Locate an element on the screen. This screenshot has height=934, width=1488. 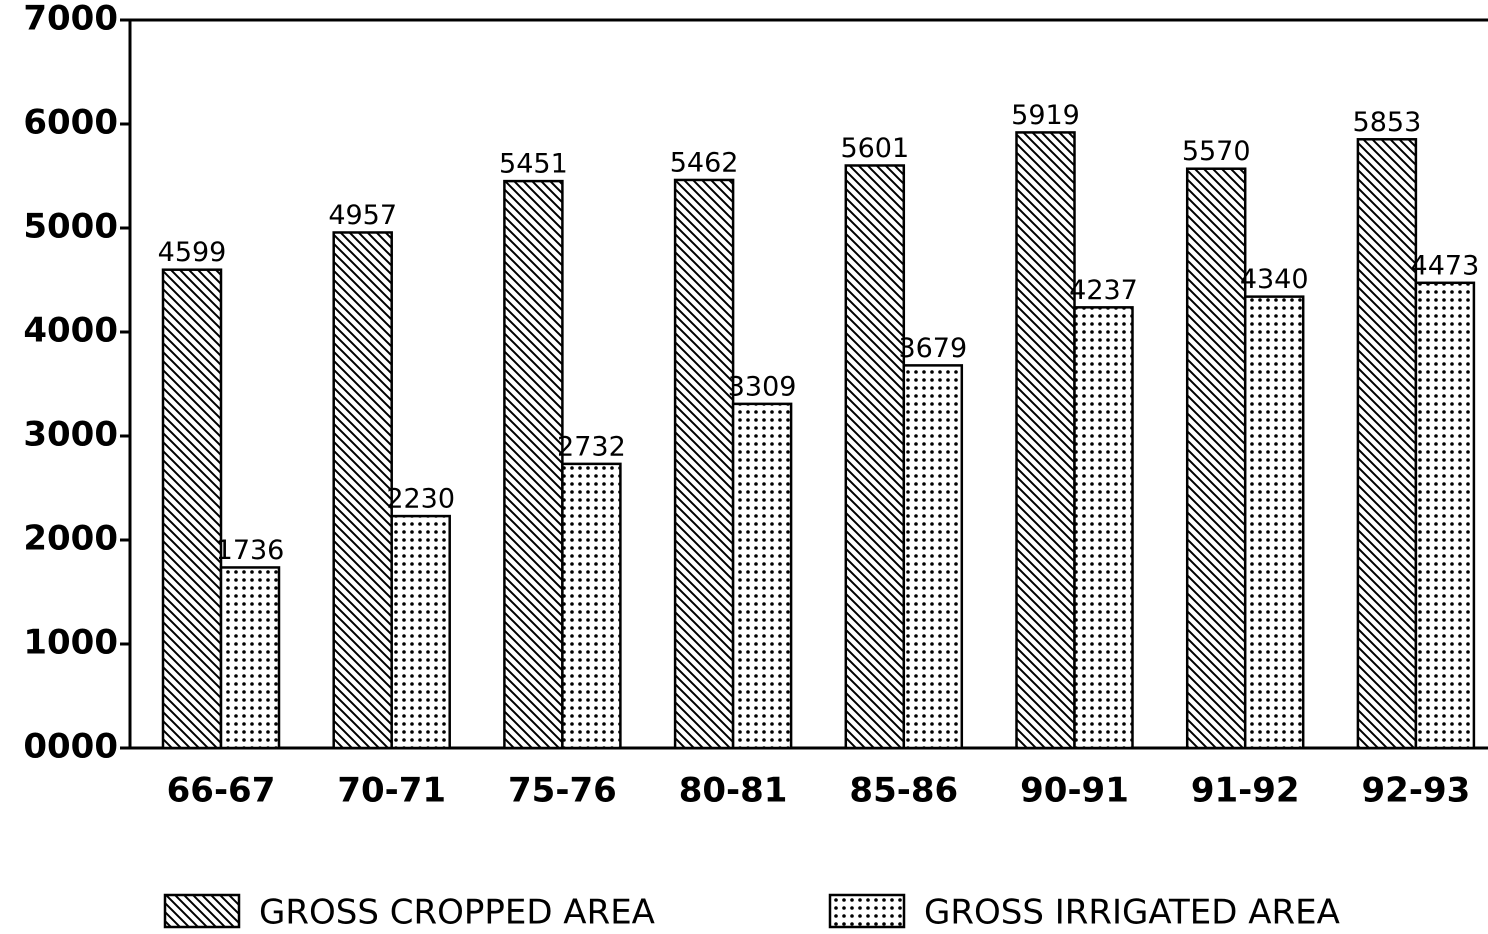
y-tick-label: 3000 is located at coordinates (70, 435).